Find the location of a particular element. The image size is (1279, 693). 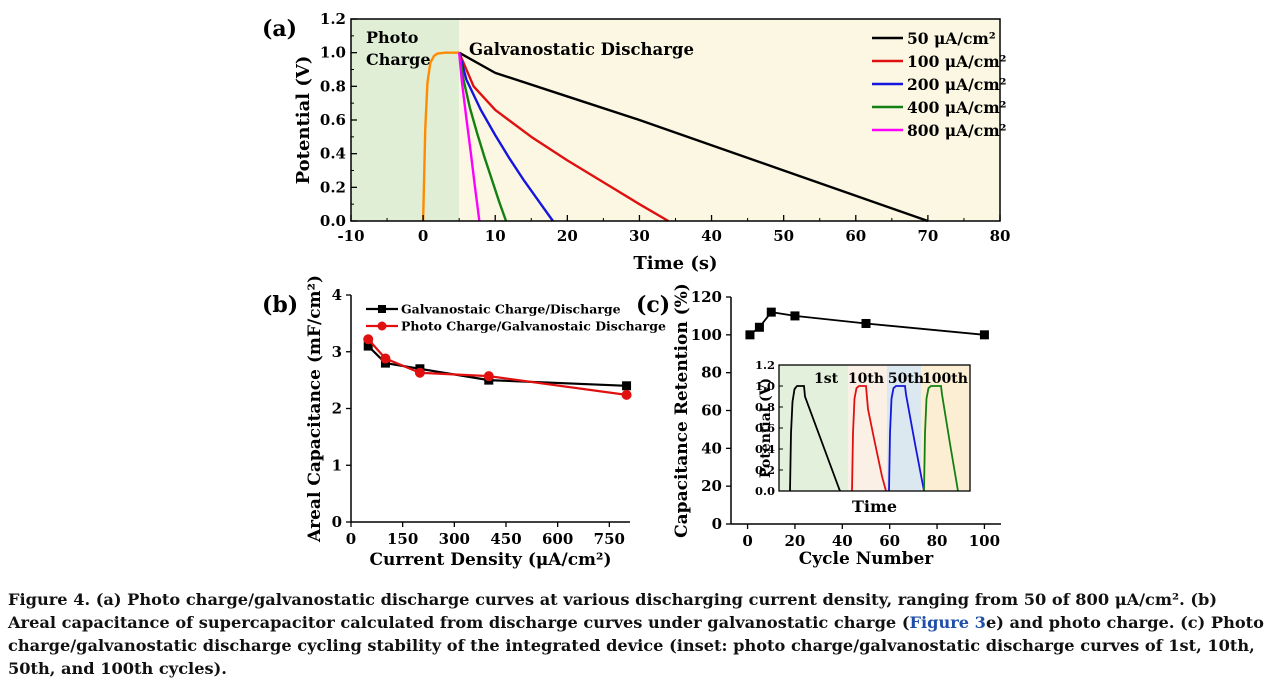

series-line-100-a-cm is located at coordinates (563, 137).